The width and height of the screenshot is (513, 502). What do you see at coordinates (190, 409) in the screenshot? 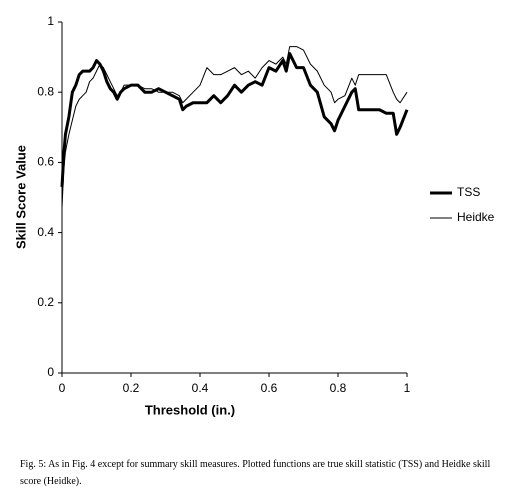
I see `x-axis-label: Threshold (in.)` at bounding box center [190, 409].